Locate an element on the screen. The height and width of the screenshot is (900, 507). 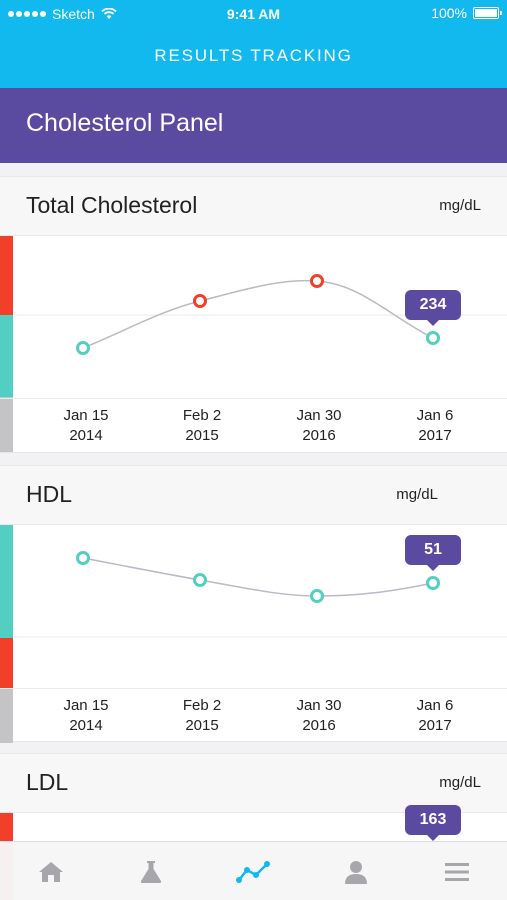
tab-trends is located at coordinates (253, 872).